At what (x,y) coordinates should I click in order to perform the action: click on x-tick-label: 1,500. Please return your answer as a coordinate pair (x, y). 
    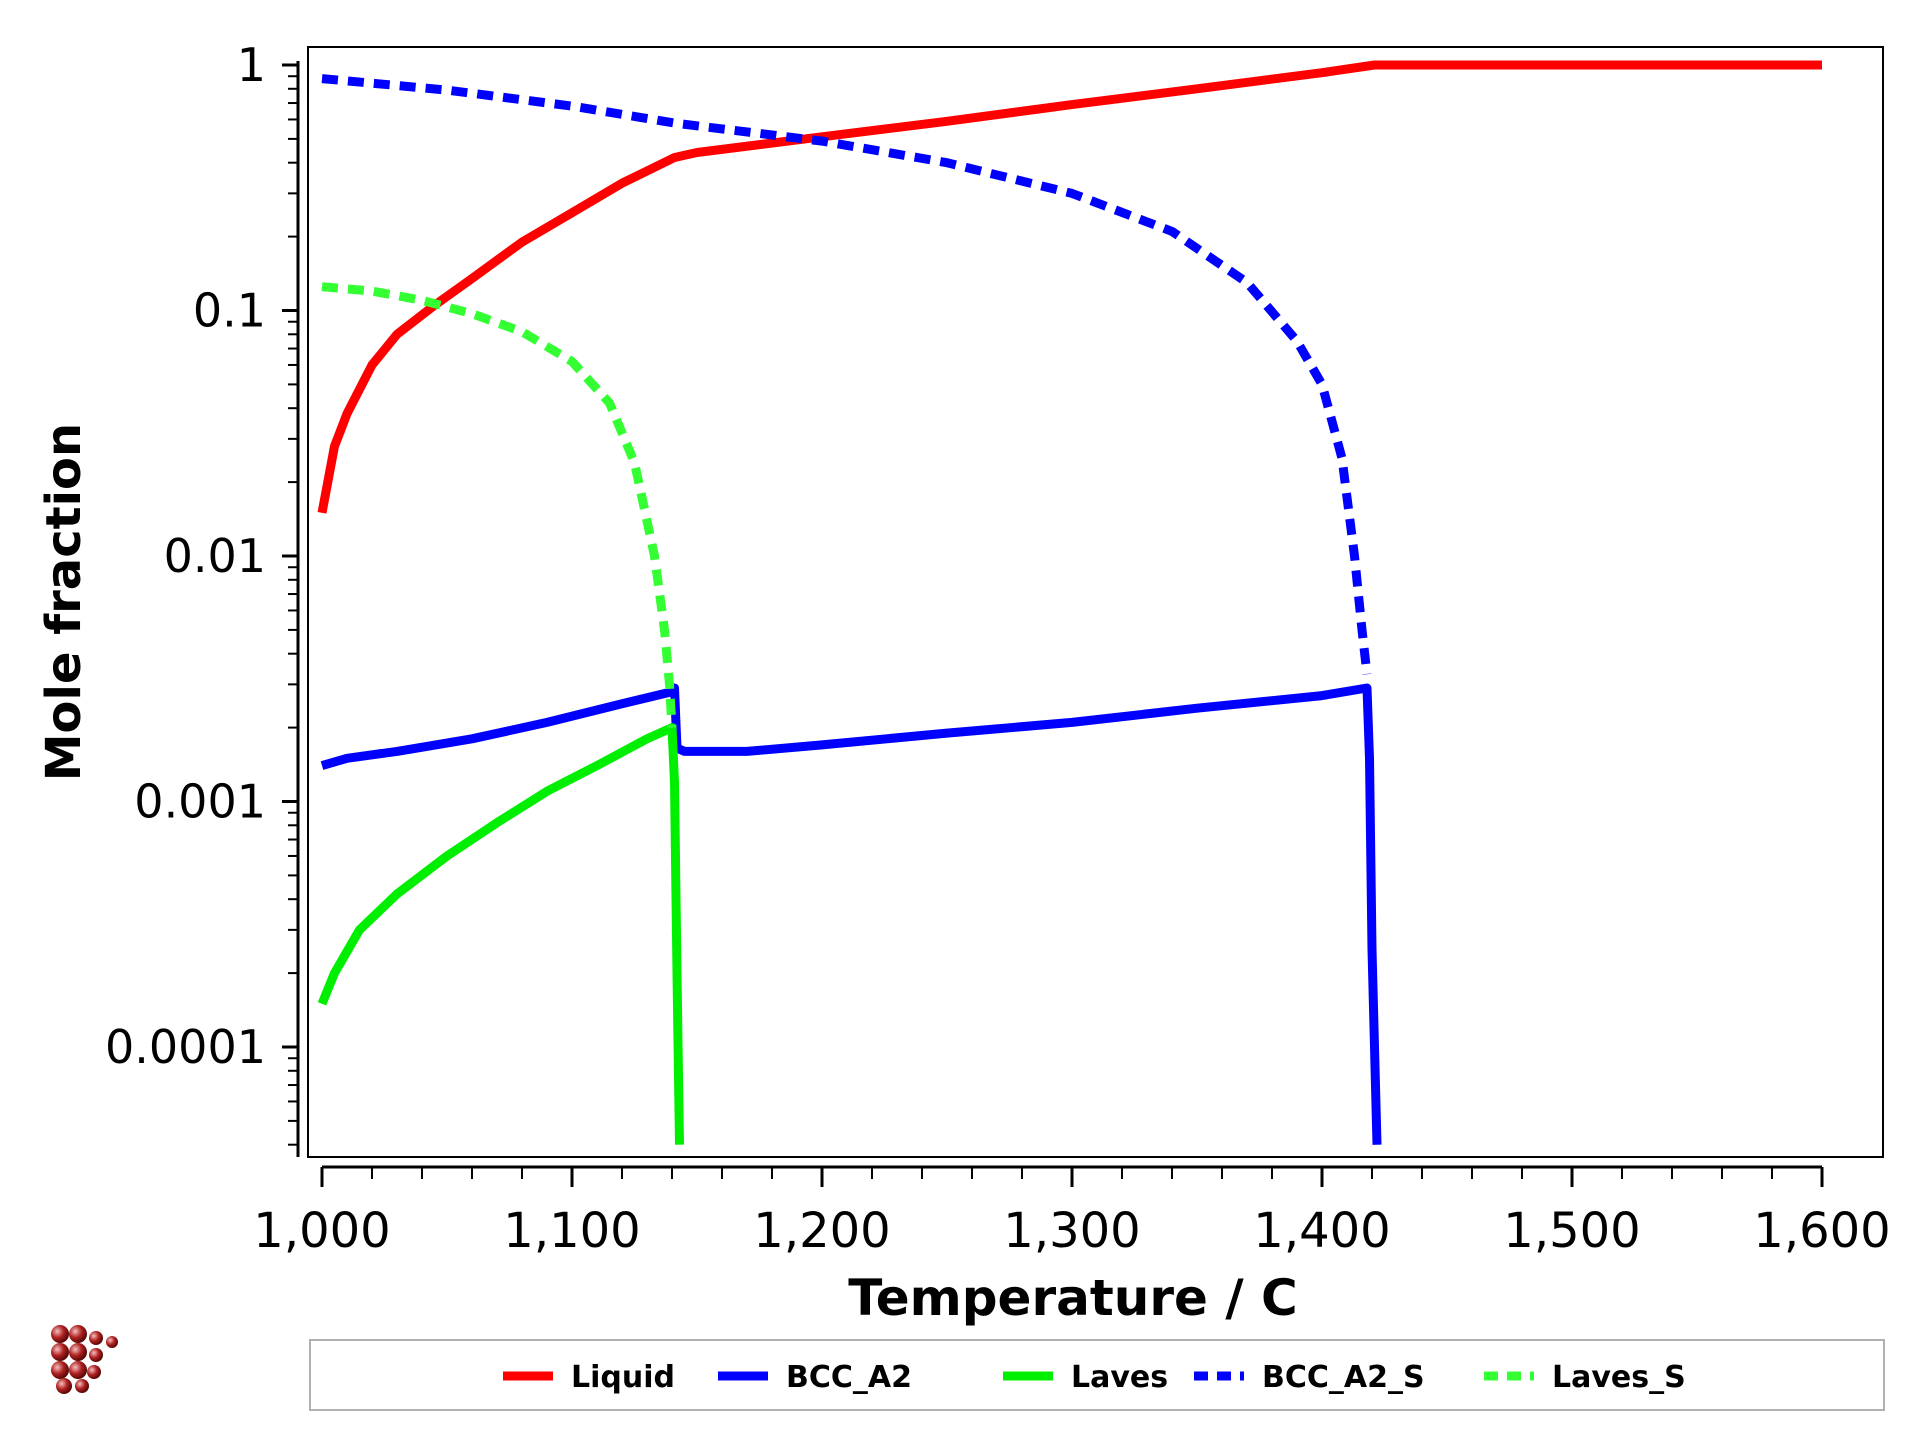
    Looking at the image, I should click on (1571, 1231).